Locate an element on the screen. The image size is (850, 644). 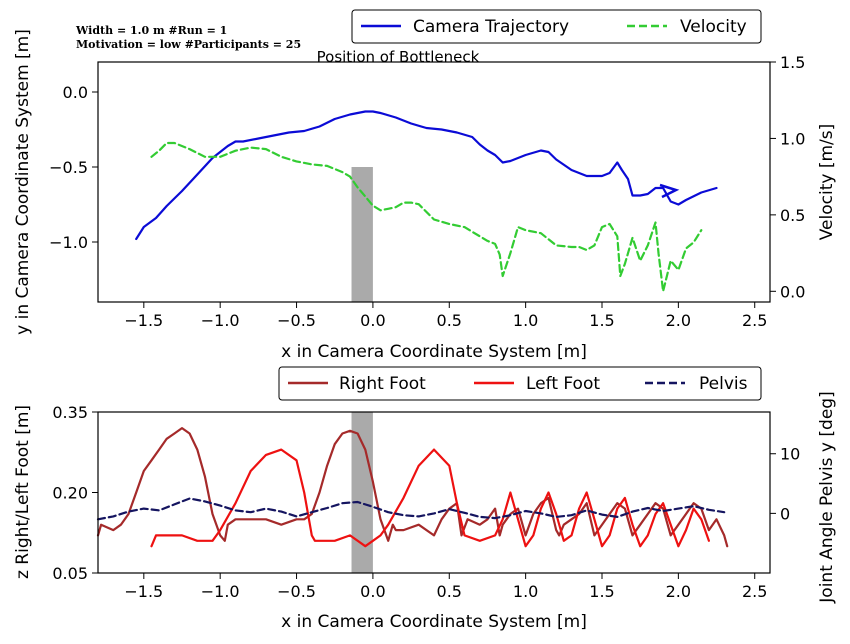
top-legend-box is located at coordinates (556, 26).